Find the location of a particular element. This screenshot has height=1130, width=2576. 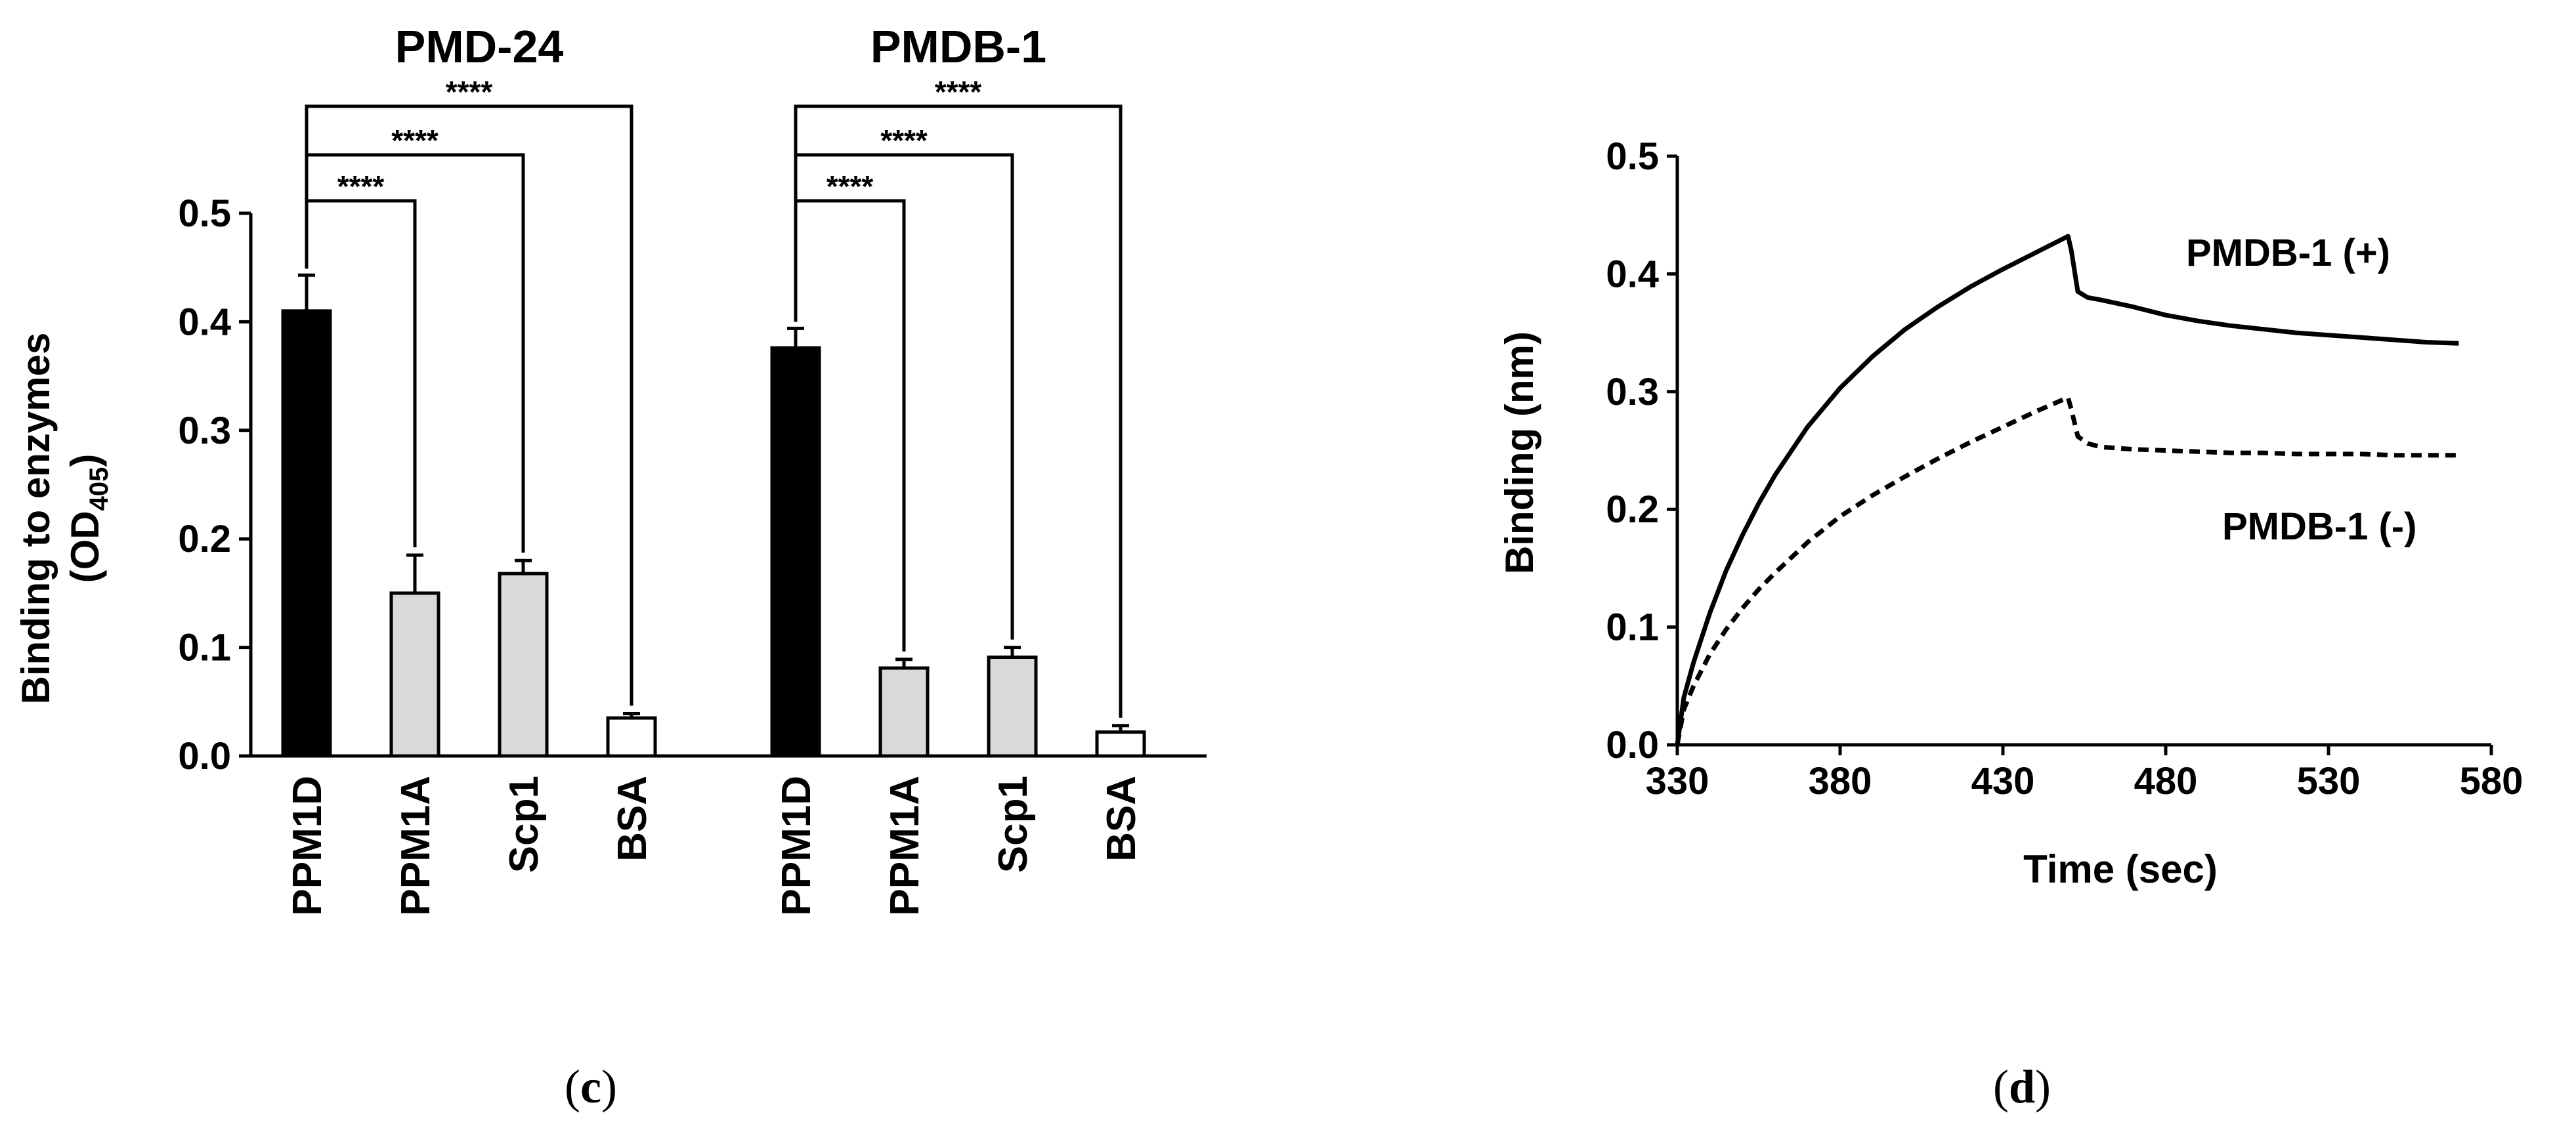

series-line-minus is located at coordinates (2067, 570).